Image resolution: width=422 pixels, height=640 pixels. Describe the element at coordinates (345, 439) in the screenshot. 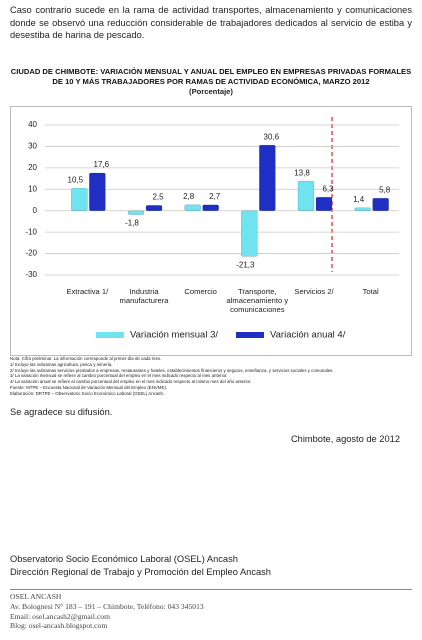

I see `date: Chimbote, agosto de 2012` at that location.